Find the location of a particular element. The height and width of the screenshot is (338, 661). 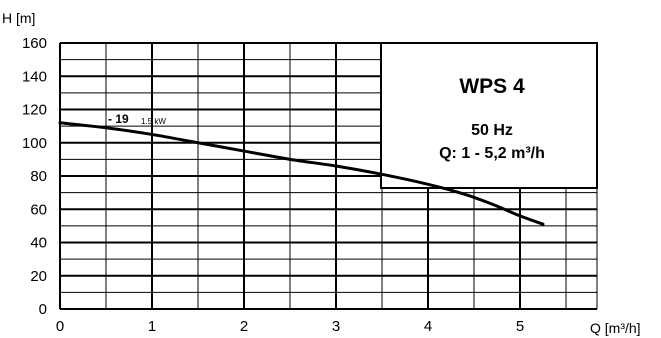

title-box is located at coordinates (489, 115).